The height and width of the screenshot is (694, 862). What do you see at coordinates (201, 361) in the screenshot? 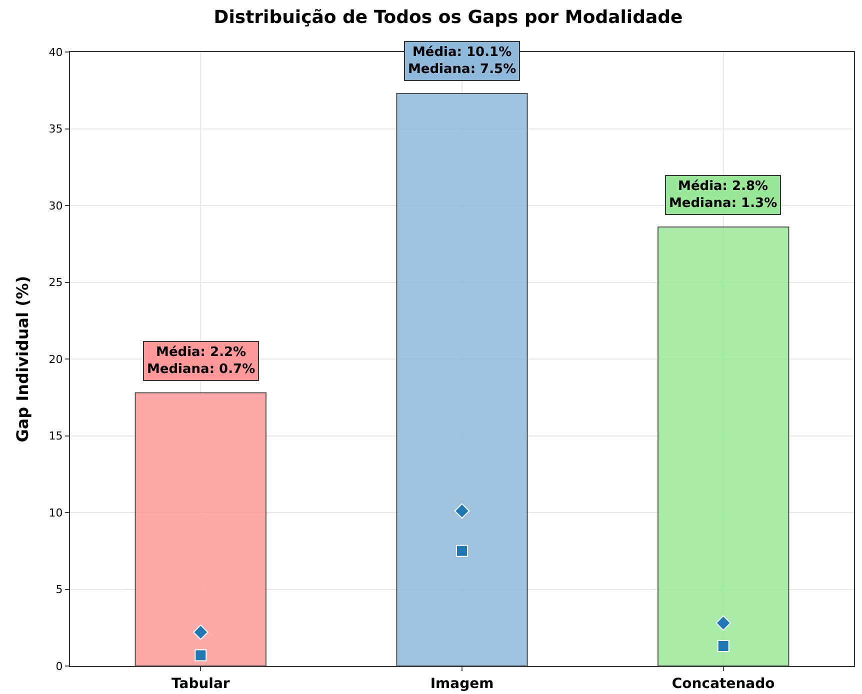
I see `annotation: Média: 2.2% Mediana: 0.7%` at bounding box center [201, 361].